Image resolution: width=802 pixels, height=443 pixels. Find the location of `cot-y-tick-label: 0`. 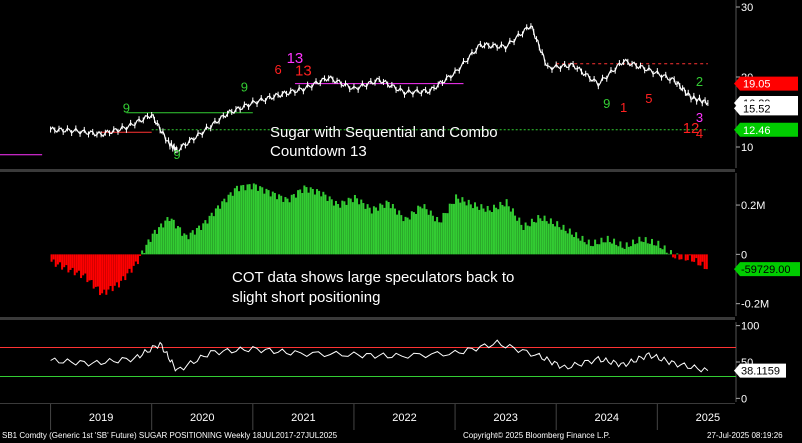

cot-y-tick-label: 0 is located at coordinates (744, 255).